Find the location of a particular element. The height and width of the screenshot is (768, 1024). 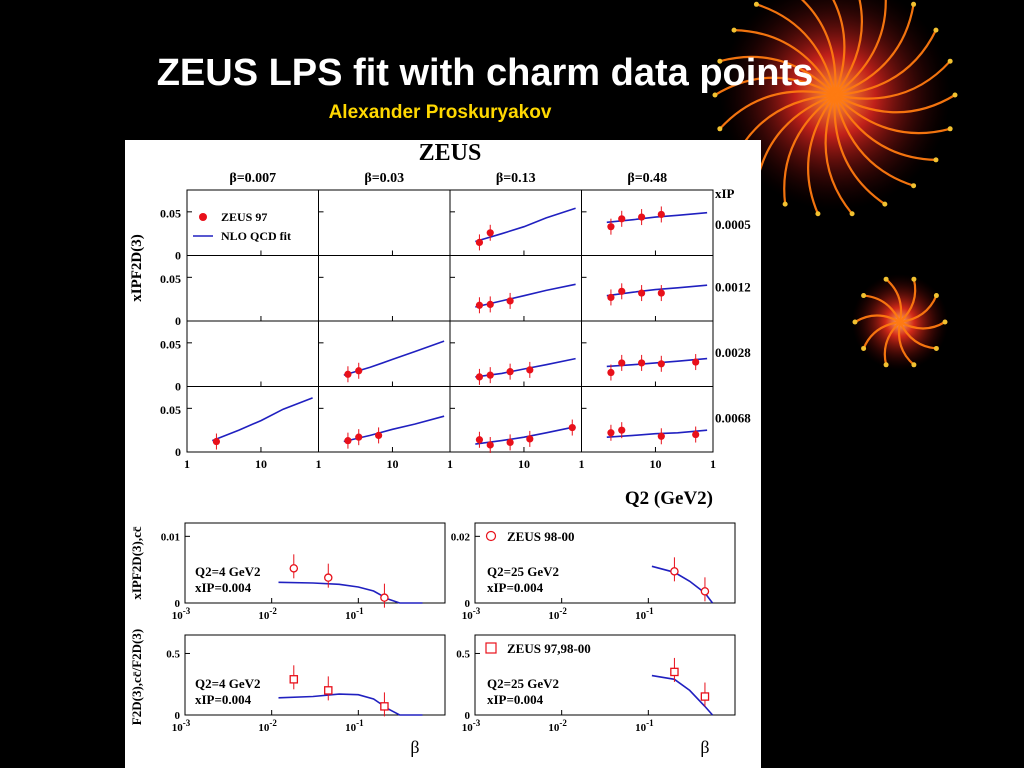

charm-x-tick-exponent: -1 is located at coordinates (360, 723).